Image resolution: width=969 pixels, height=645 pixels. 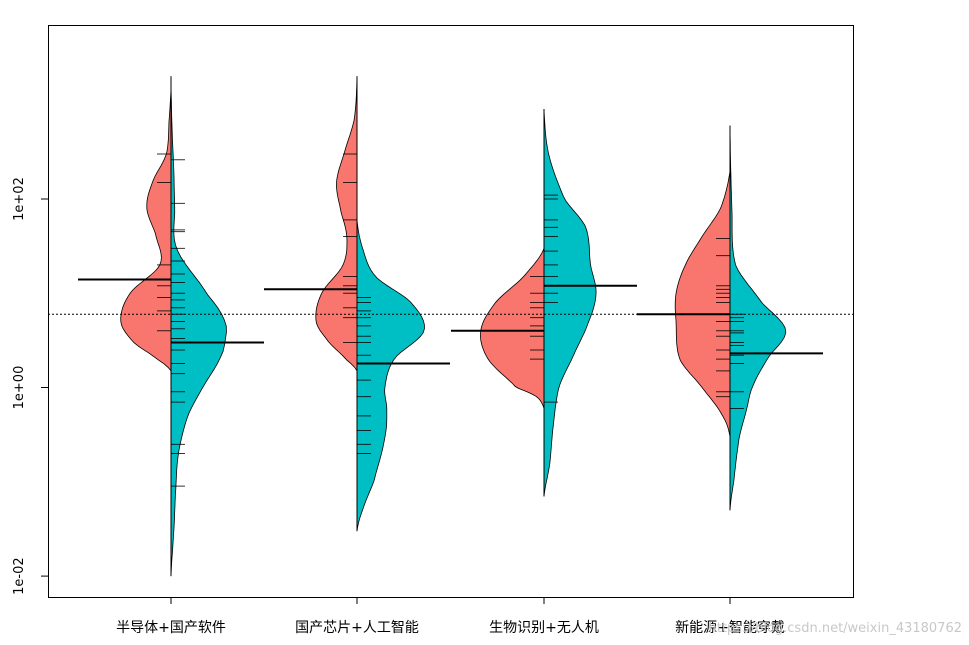 I want to click on x-category-label: 新能源+智能穿戴, so click(x=730, y=628).